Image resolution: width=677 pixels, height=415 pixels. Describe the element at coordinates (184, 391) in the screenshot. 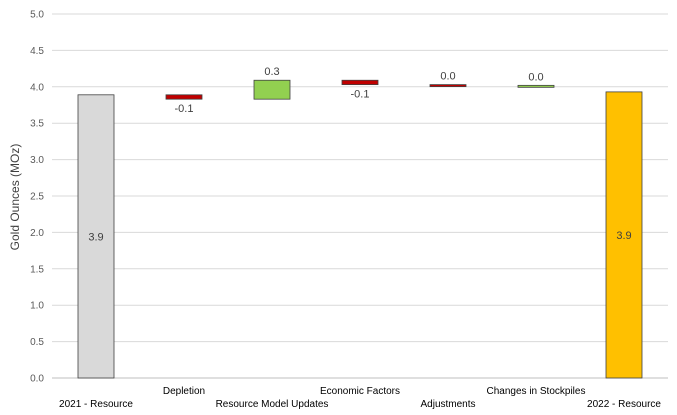

I see `x-category-label: Depletion` at that location.